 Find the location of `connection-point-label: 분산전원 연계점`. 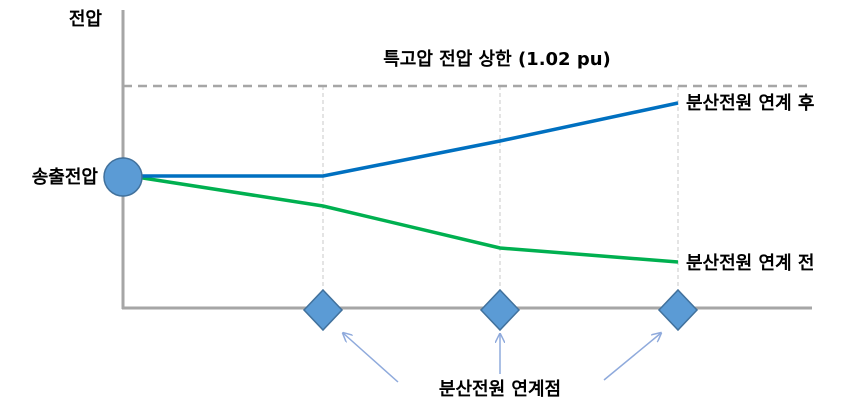

connection-point-label: 분산전원 연계점 is located at coordinates (500, 389).